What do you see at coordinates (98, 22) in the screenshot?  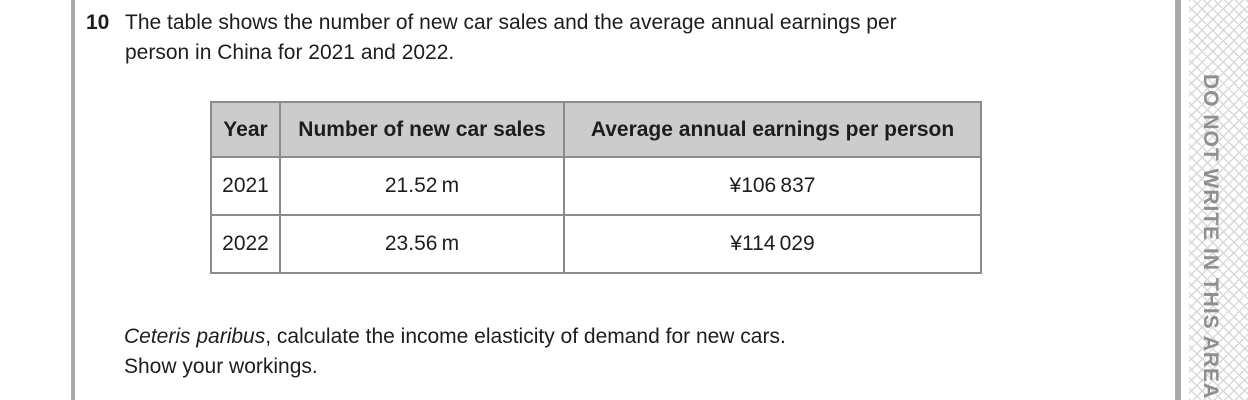 I see `question-number: 10` at bounding box center [98, 22].